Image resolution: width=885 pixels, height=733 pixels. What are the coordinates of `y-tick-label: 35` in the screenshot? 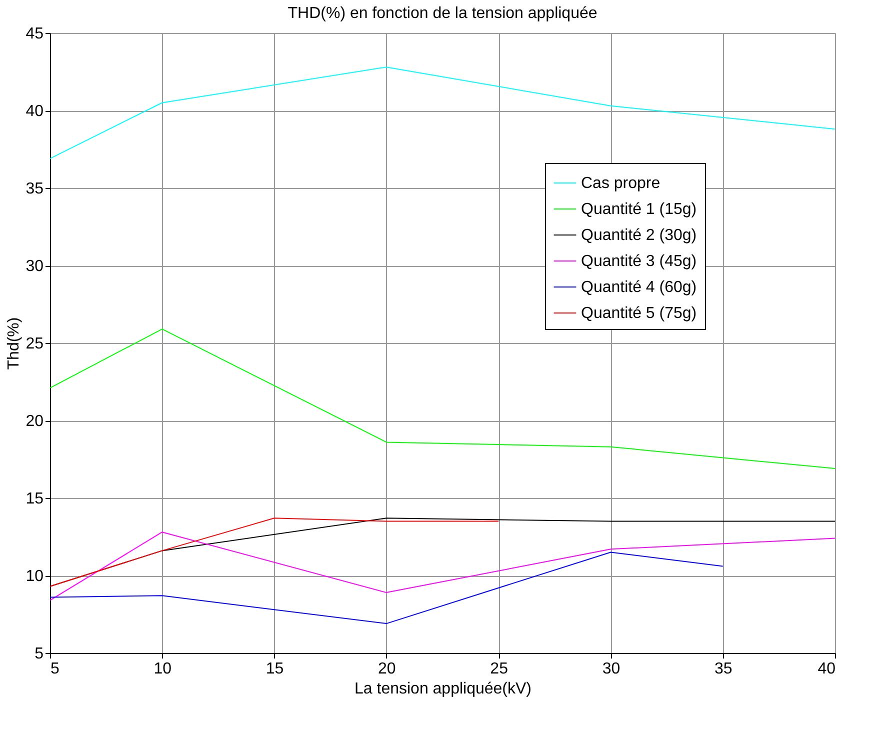 It's located at (35, 189).